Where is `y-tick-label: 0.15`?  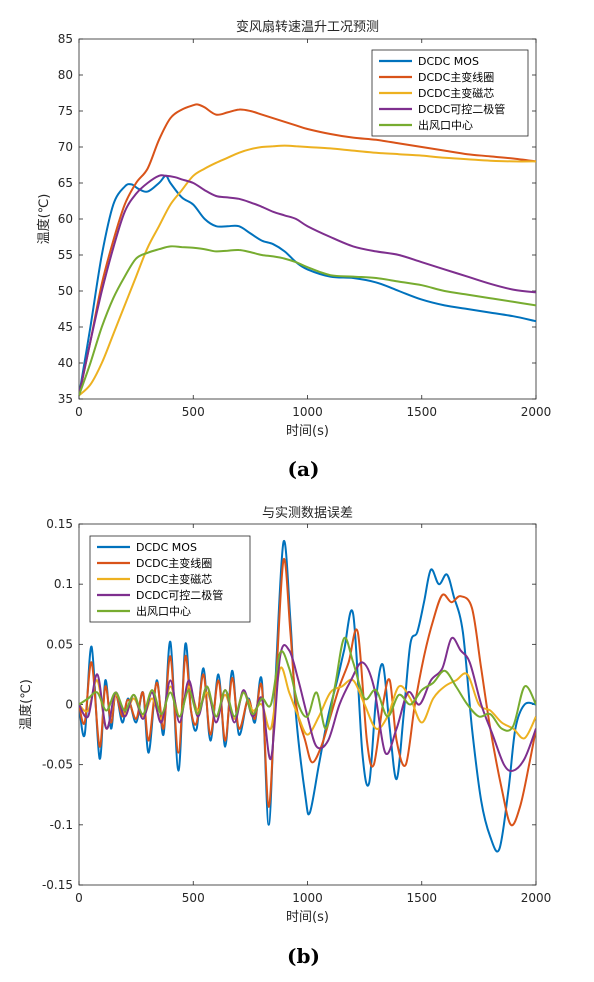
y-tick-label: 0.15 is located at coordinates (59, 524).